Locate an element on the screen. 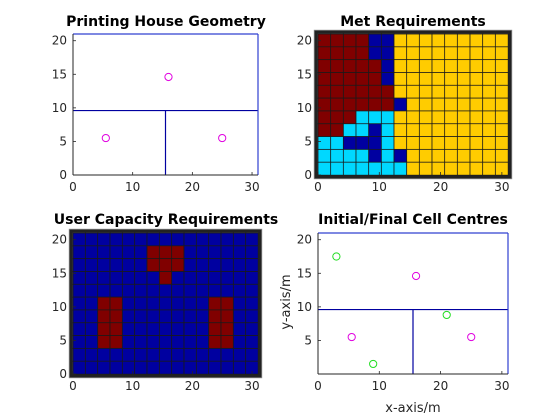  x-tick-label: 0 is located at coordinates (318, 187).